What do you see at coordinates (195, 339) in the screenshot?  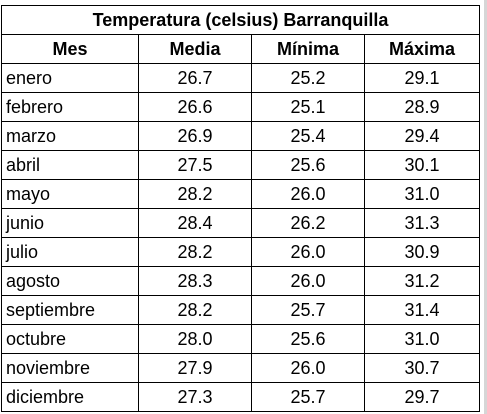 I see `cell-media: 28.0` at bounding box center [195, 339].